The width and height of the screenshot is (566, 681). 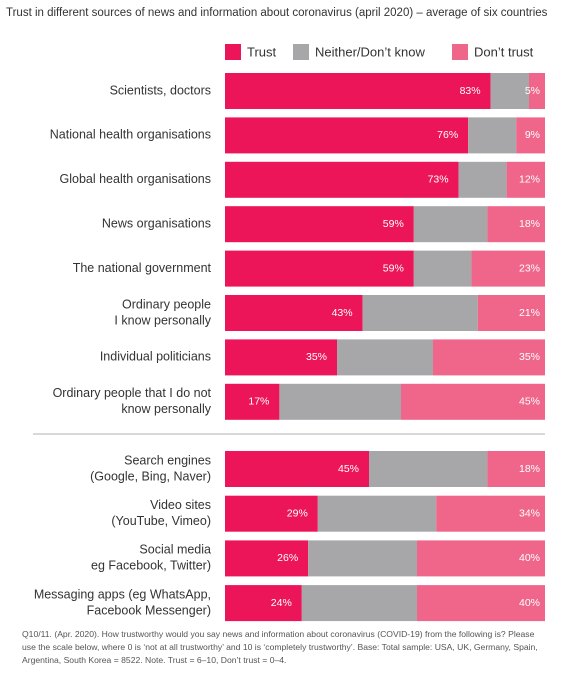 I want to click on category-label: Global health organisations, so click(x=136, y=179).